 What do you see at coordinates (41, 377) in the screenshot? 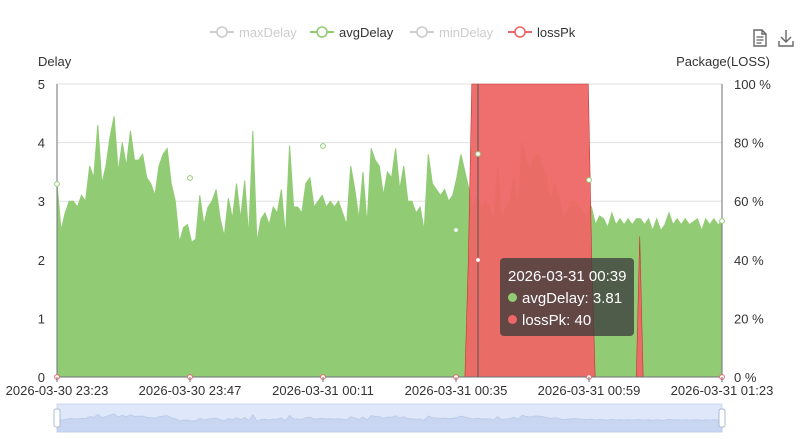
I see `y-left-tick-label: 0` at bounding box center [41, 377].